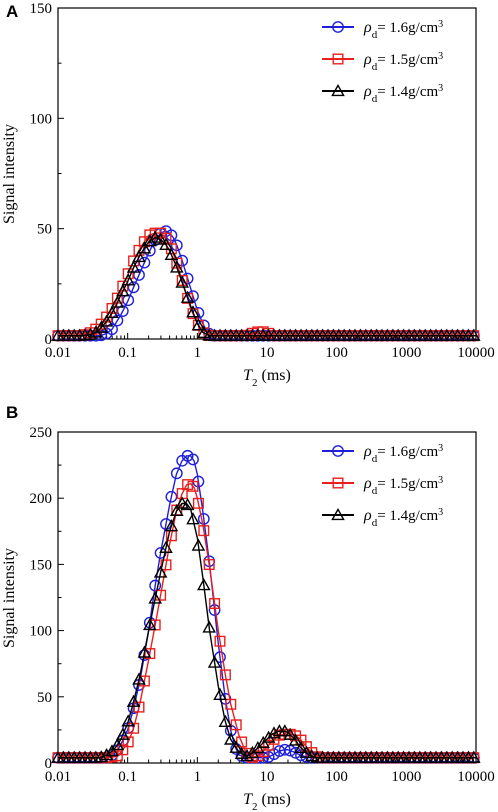  Describe the element at coordinates (12, 11) in the screenshot. I see `panel-a-letter: A` at that location.